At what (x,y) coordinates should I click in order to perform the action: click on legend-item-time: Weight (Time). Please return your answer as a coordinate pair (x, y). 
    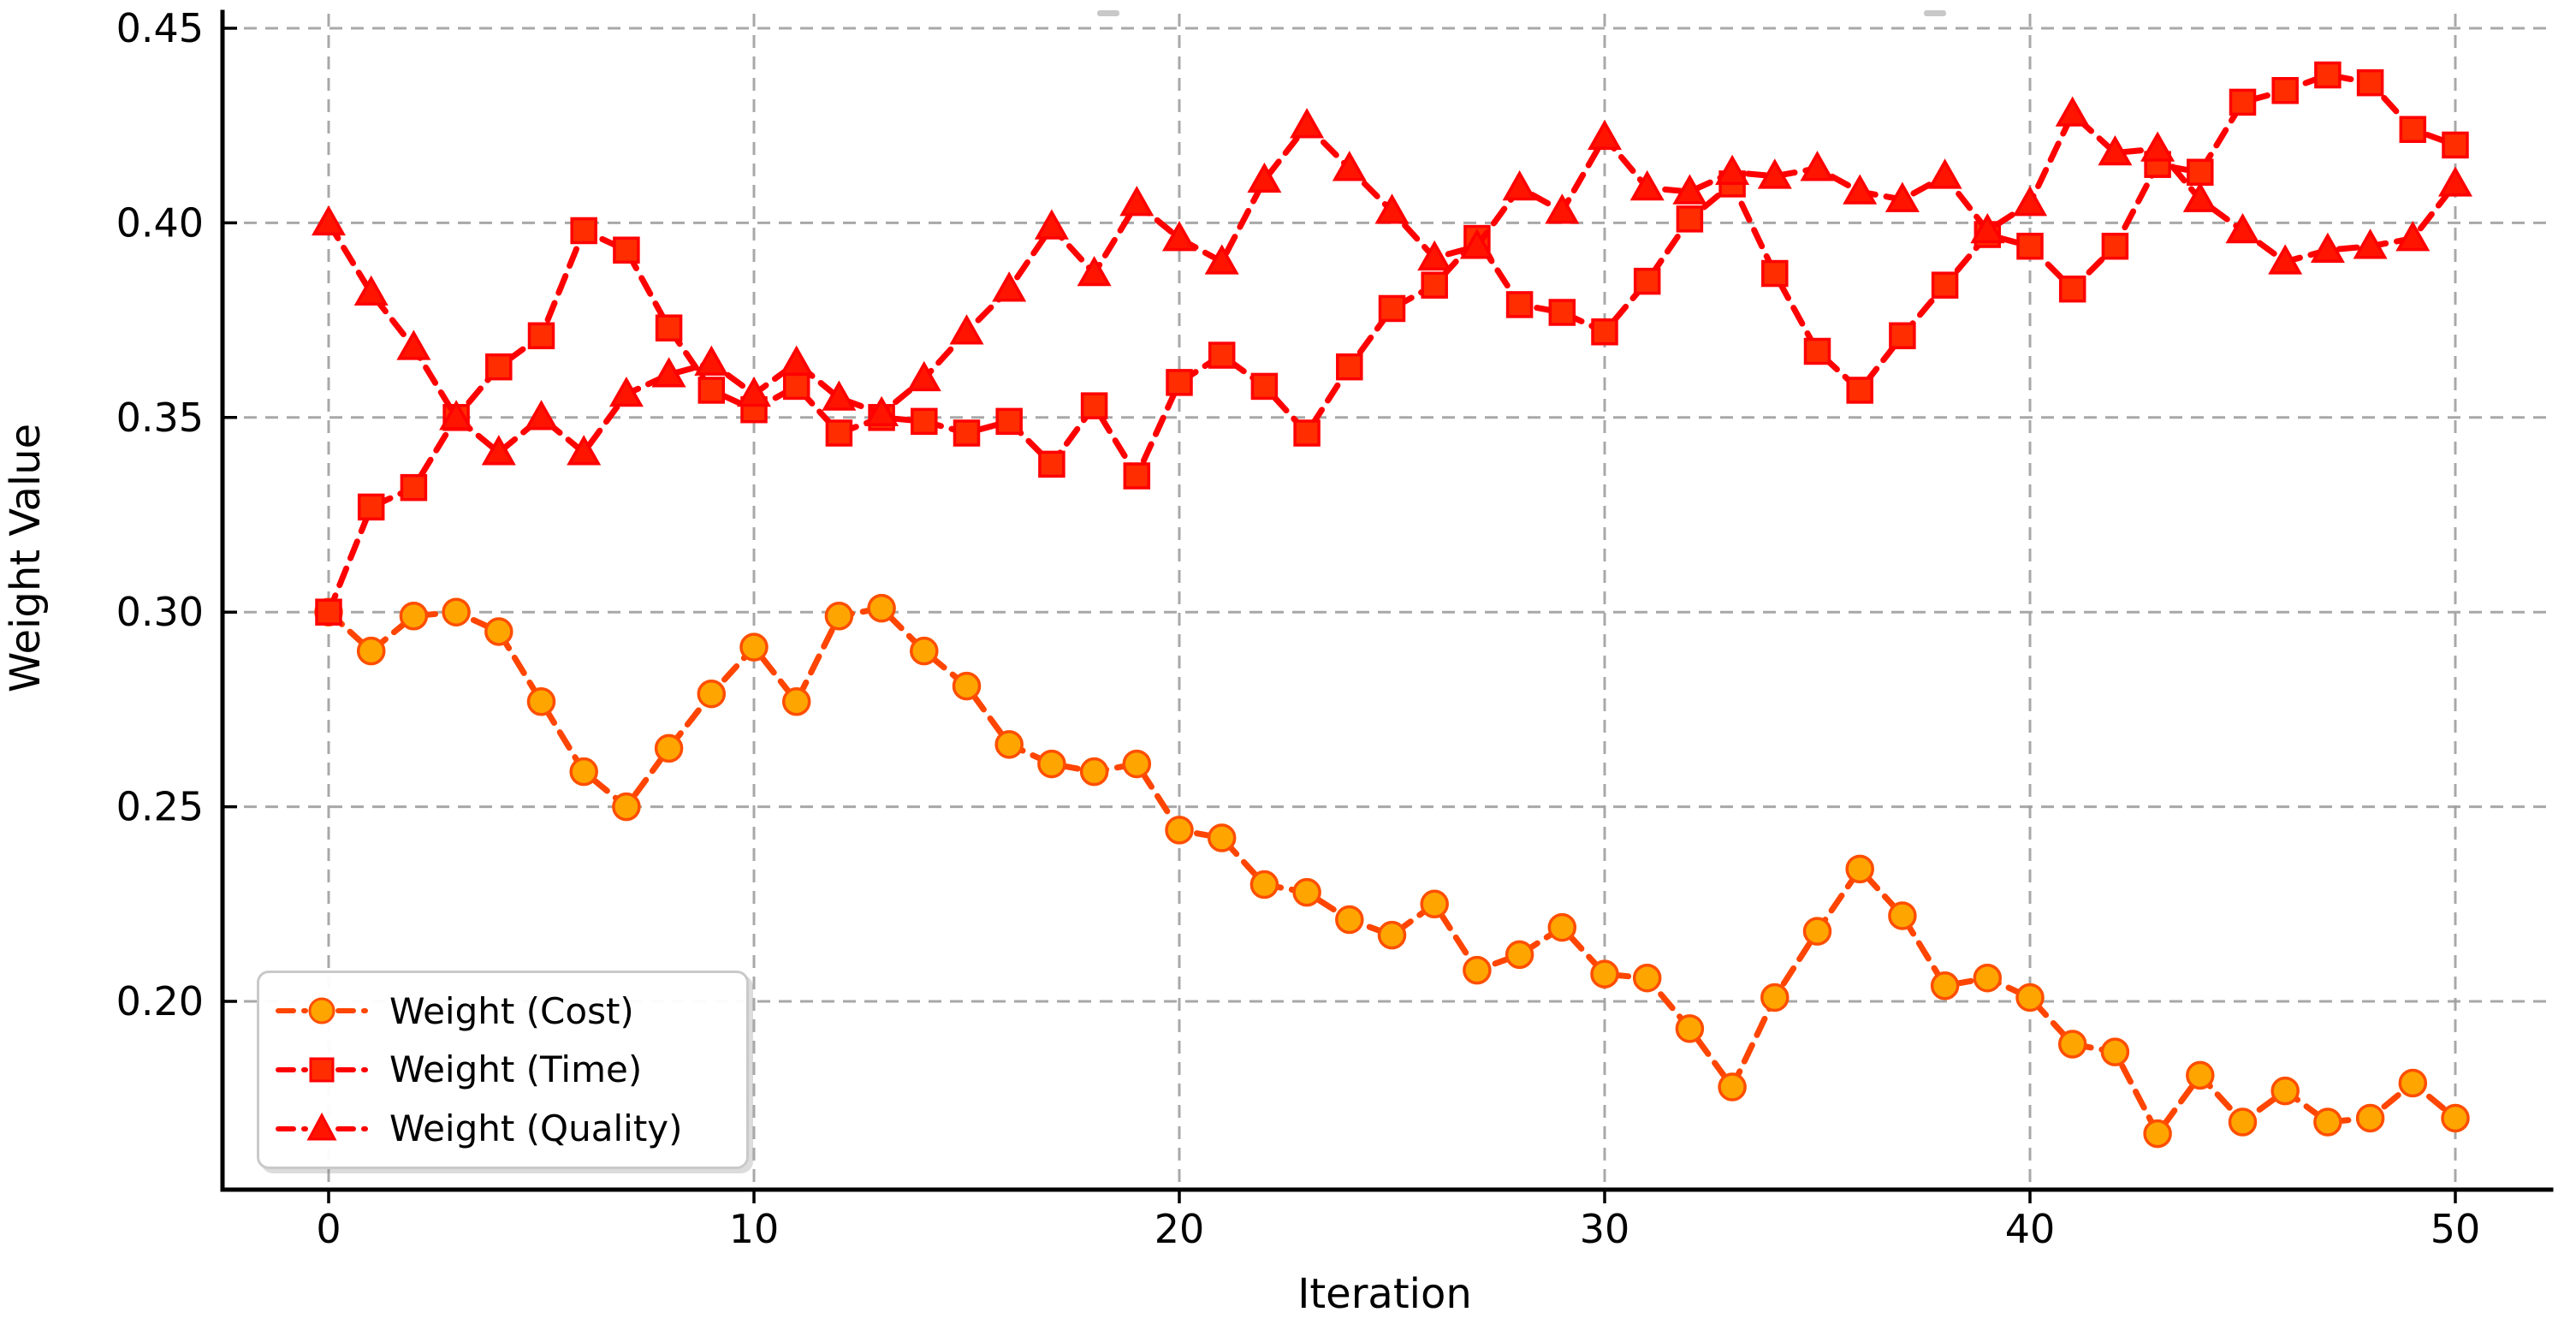
    Looking at the image, I should click on (503, 1069).